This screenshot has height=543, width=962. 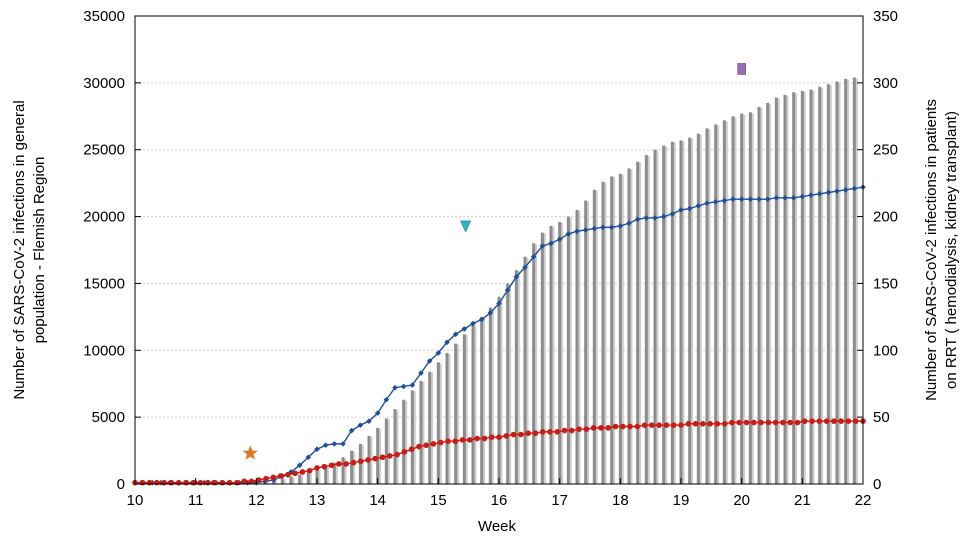 I want to click on x-tick-label: 20, so click(x=741, y=500).